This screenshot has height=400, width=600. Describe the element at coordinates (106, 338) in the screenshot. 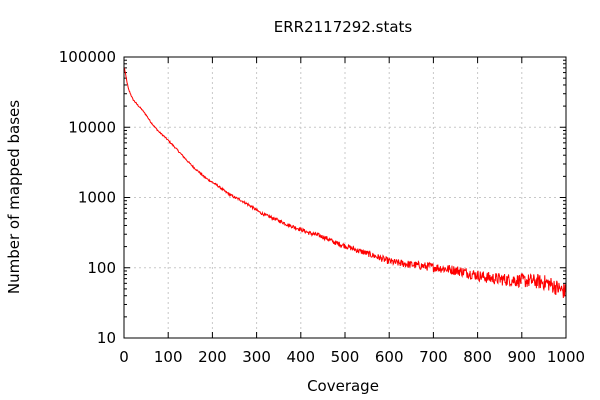

I see `y-tick-label: 10` at that location.